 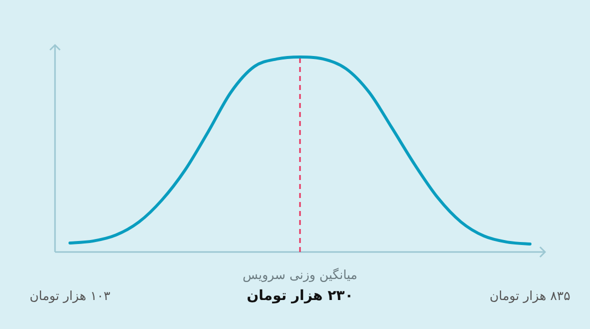 I want to click on ref-line-label: میانگین وزنی سرویس, so click(x=300, y=275).